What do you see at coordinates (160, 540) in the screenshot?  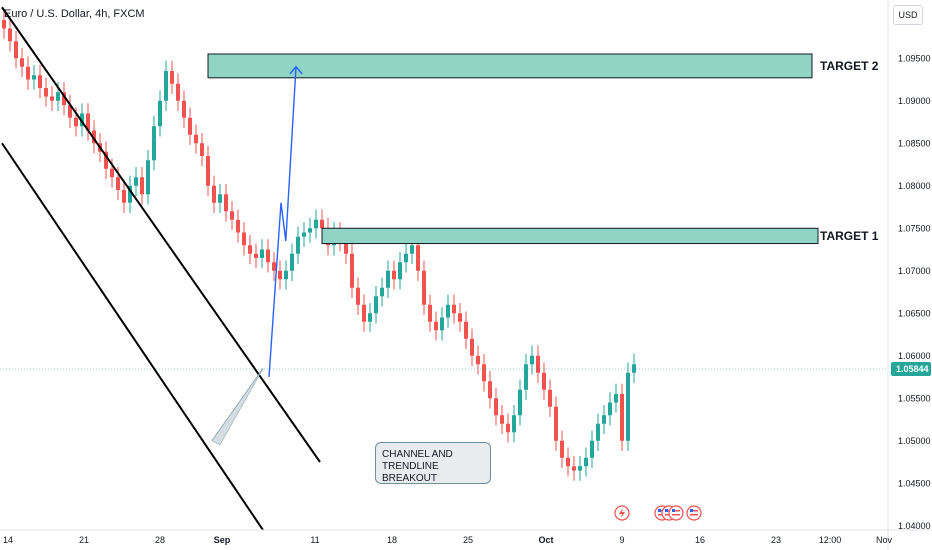 I see `time-tick-label: 28` at bounding box center [160, 540].